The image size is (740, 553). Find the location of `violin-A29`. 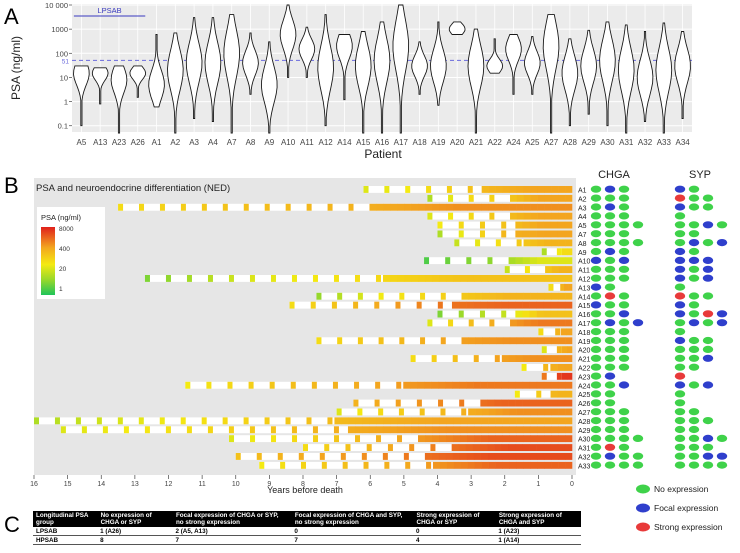

violin-A29 is located at coordinates (589, 72).